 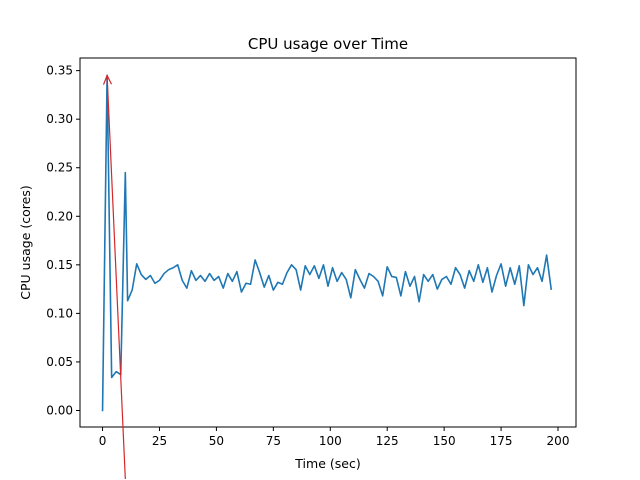 I want to click on x-tick-label: 200, so click(x=558, y=441).